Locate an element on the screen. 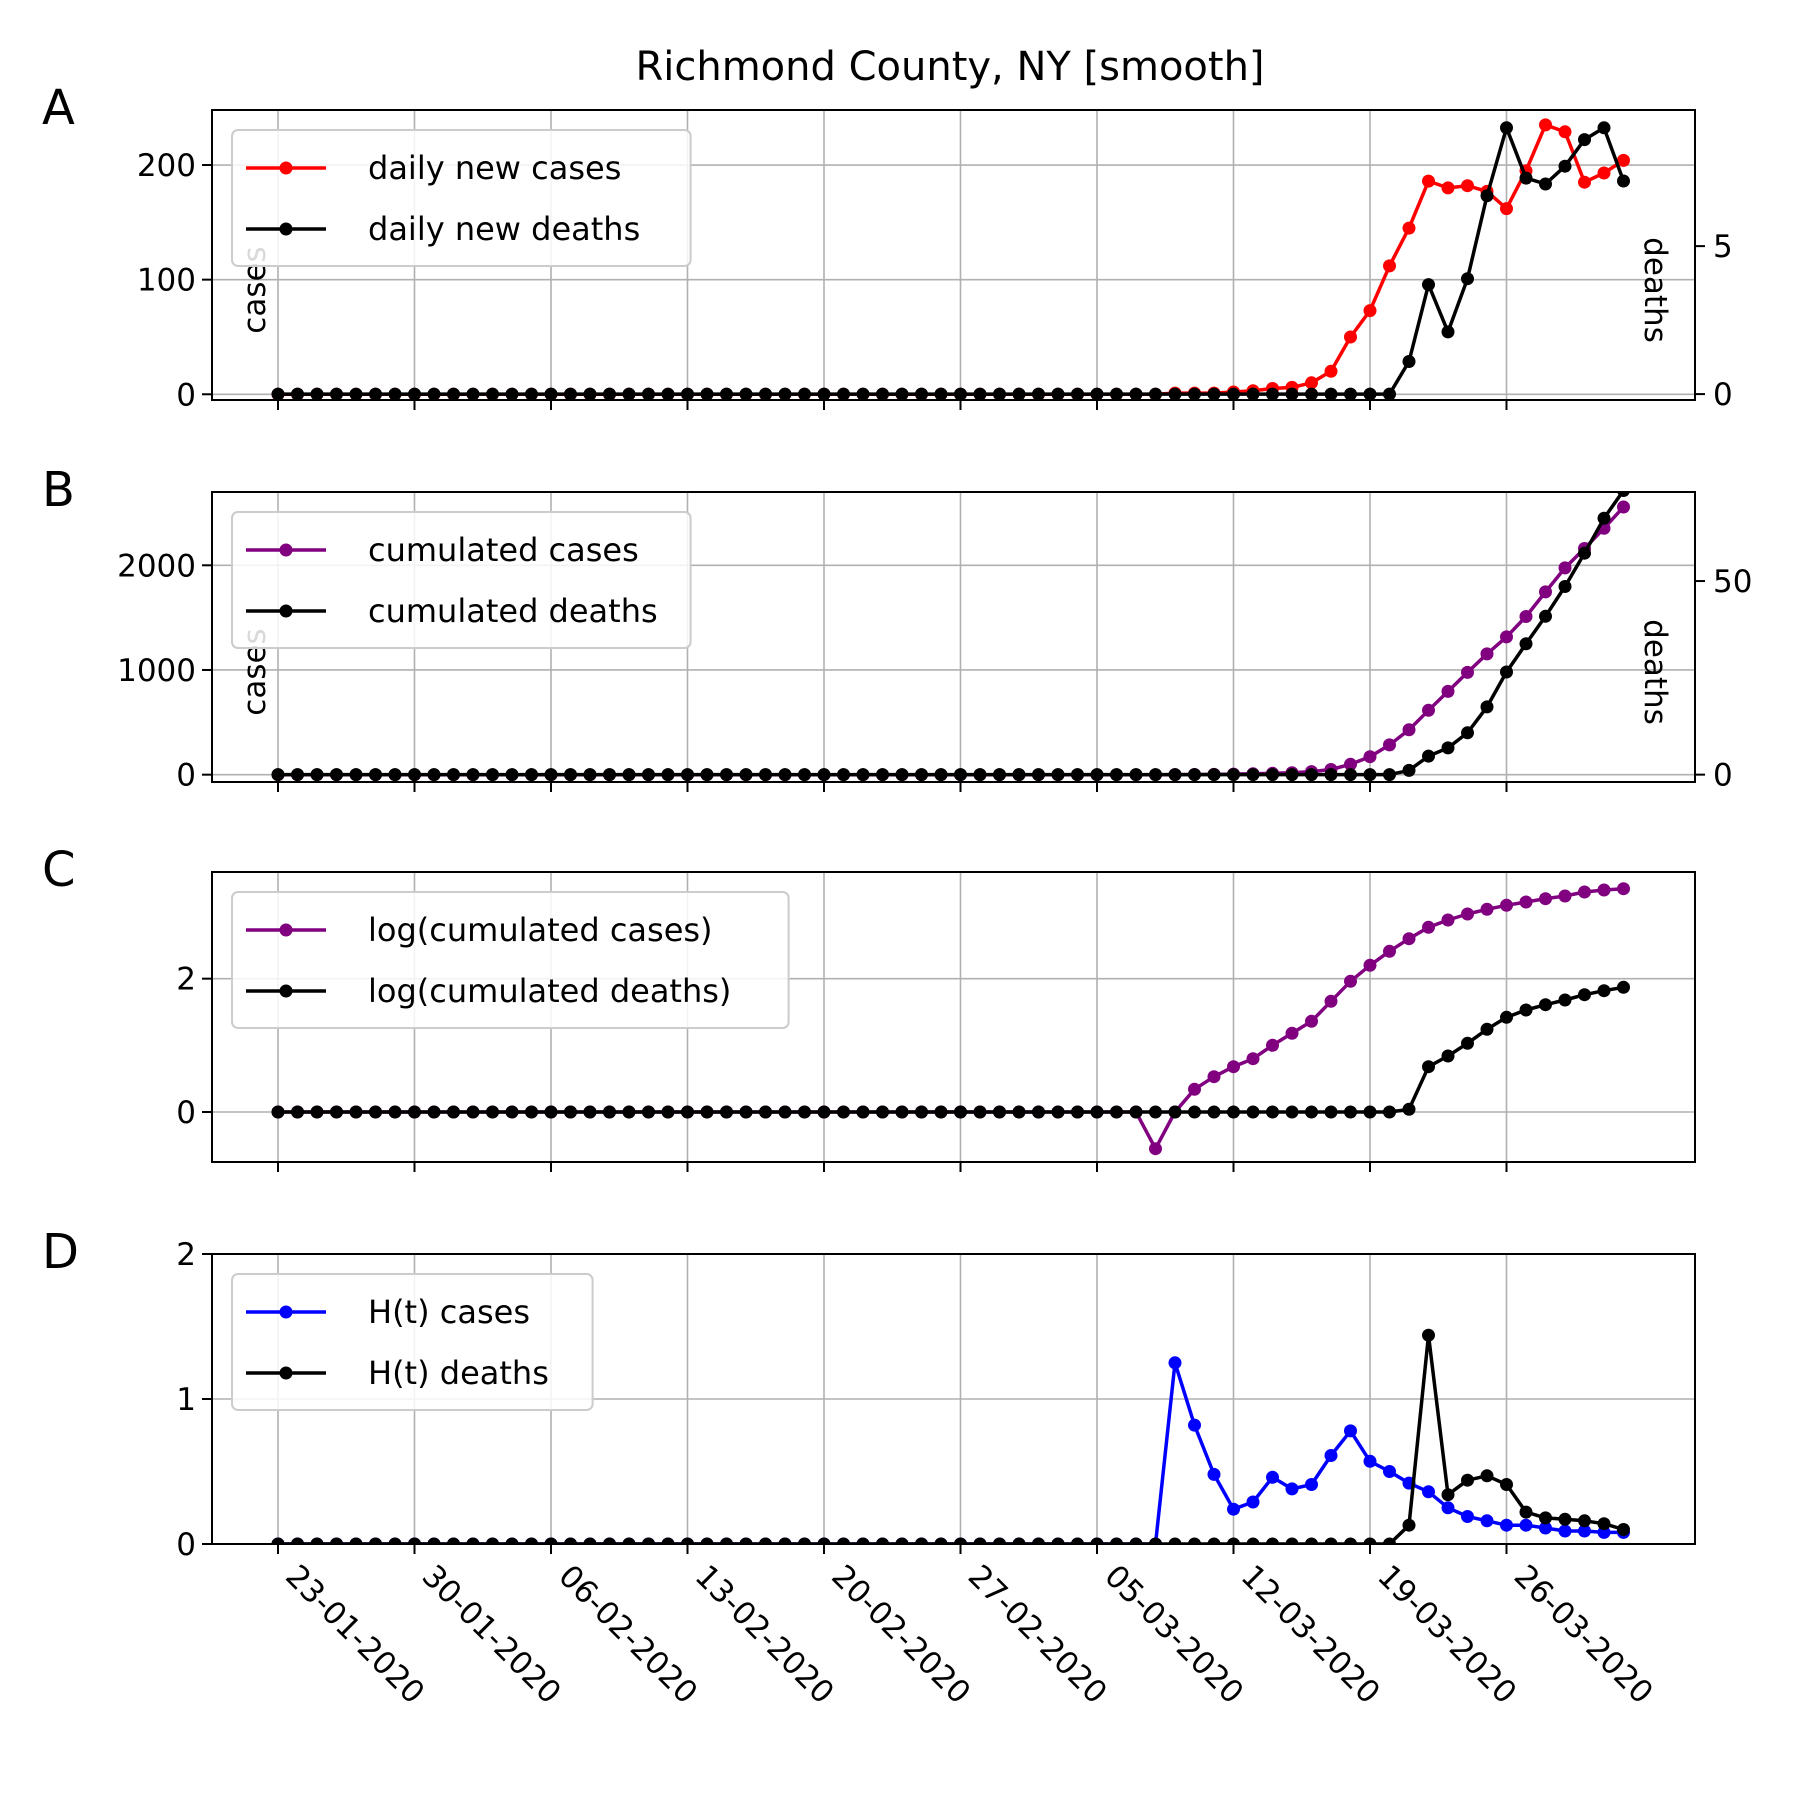 The height and width of the screenshot is (1800, 1800). y2-tick-label: 50 is located at coordinates (1732, 582).